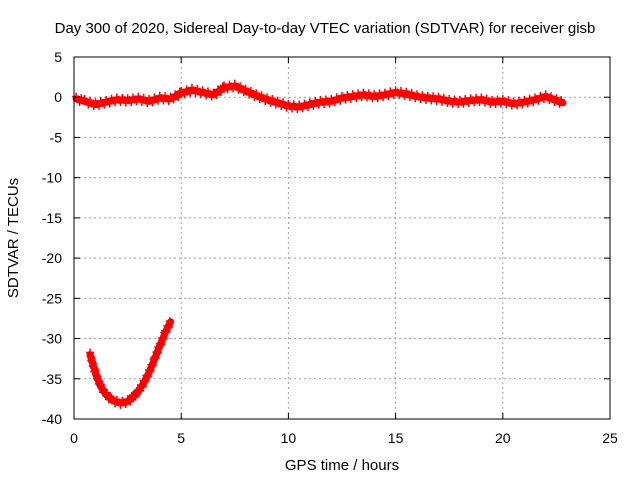  Describe the element at coordinates (52, 379) in the screenshot. I see `y-tick-label: -35` at that location.